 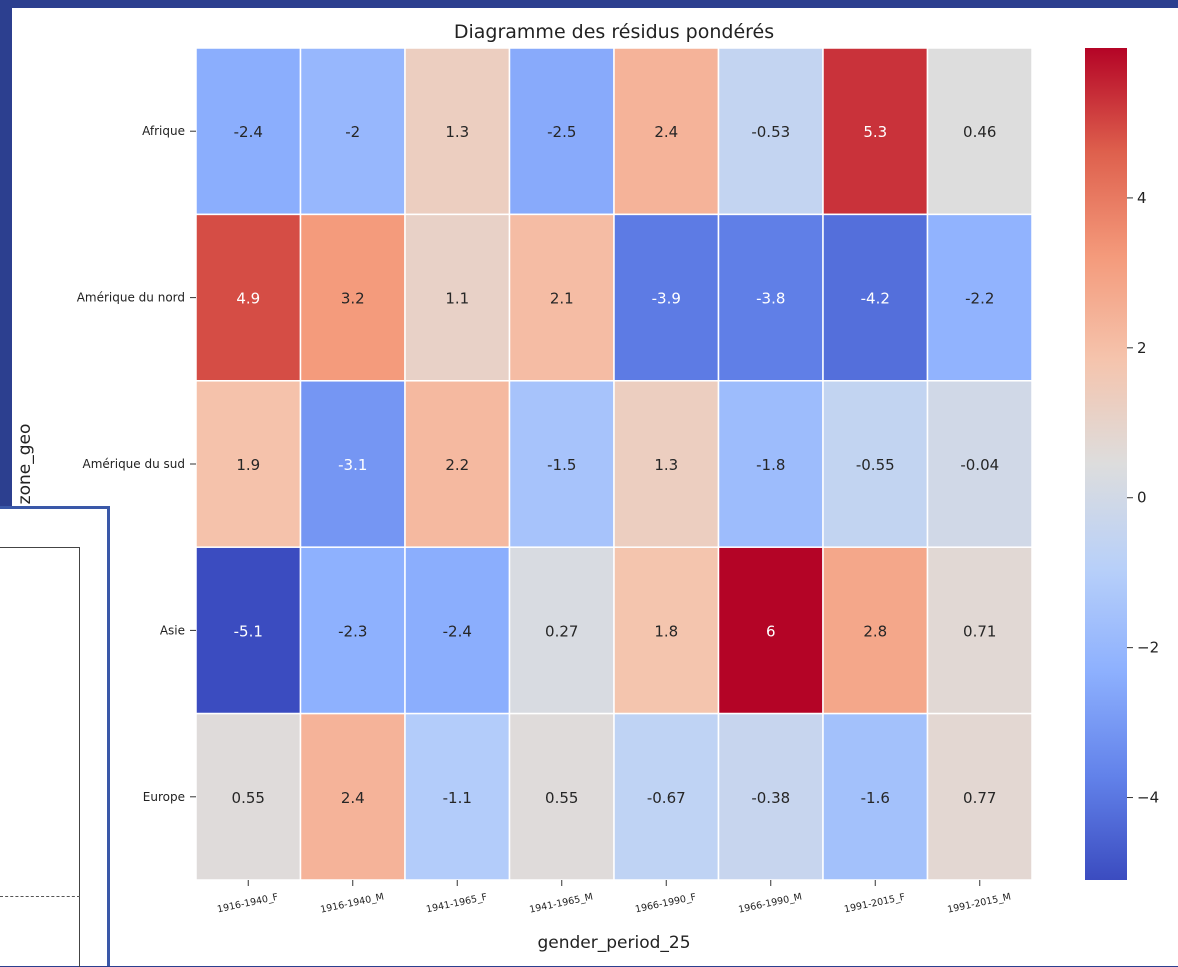 I want to click on y-axis-label: zone_geo, so click(x=25, y=464).